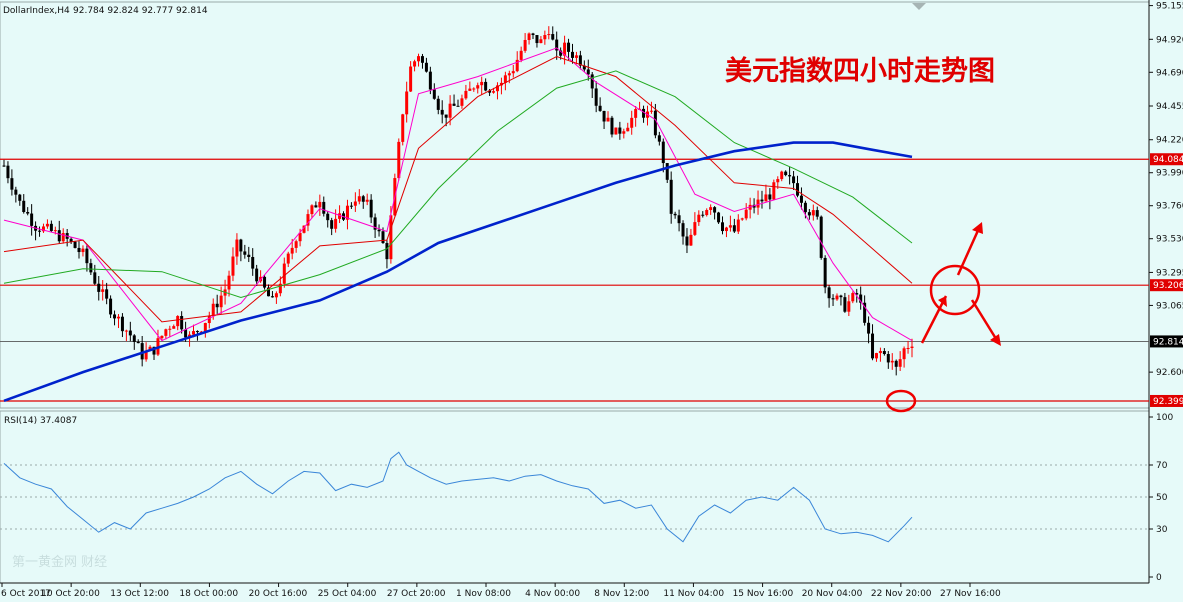 The image size is (1183, 602). What do you see at coordinates (347, 594) in the screenshot?
I see `time-tick-label: 25 Oct 04:00` at bounding box center [347, 594].